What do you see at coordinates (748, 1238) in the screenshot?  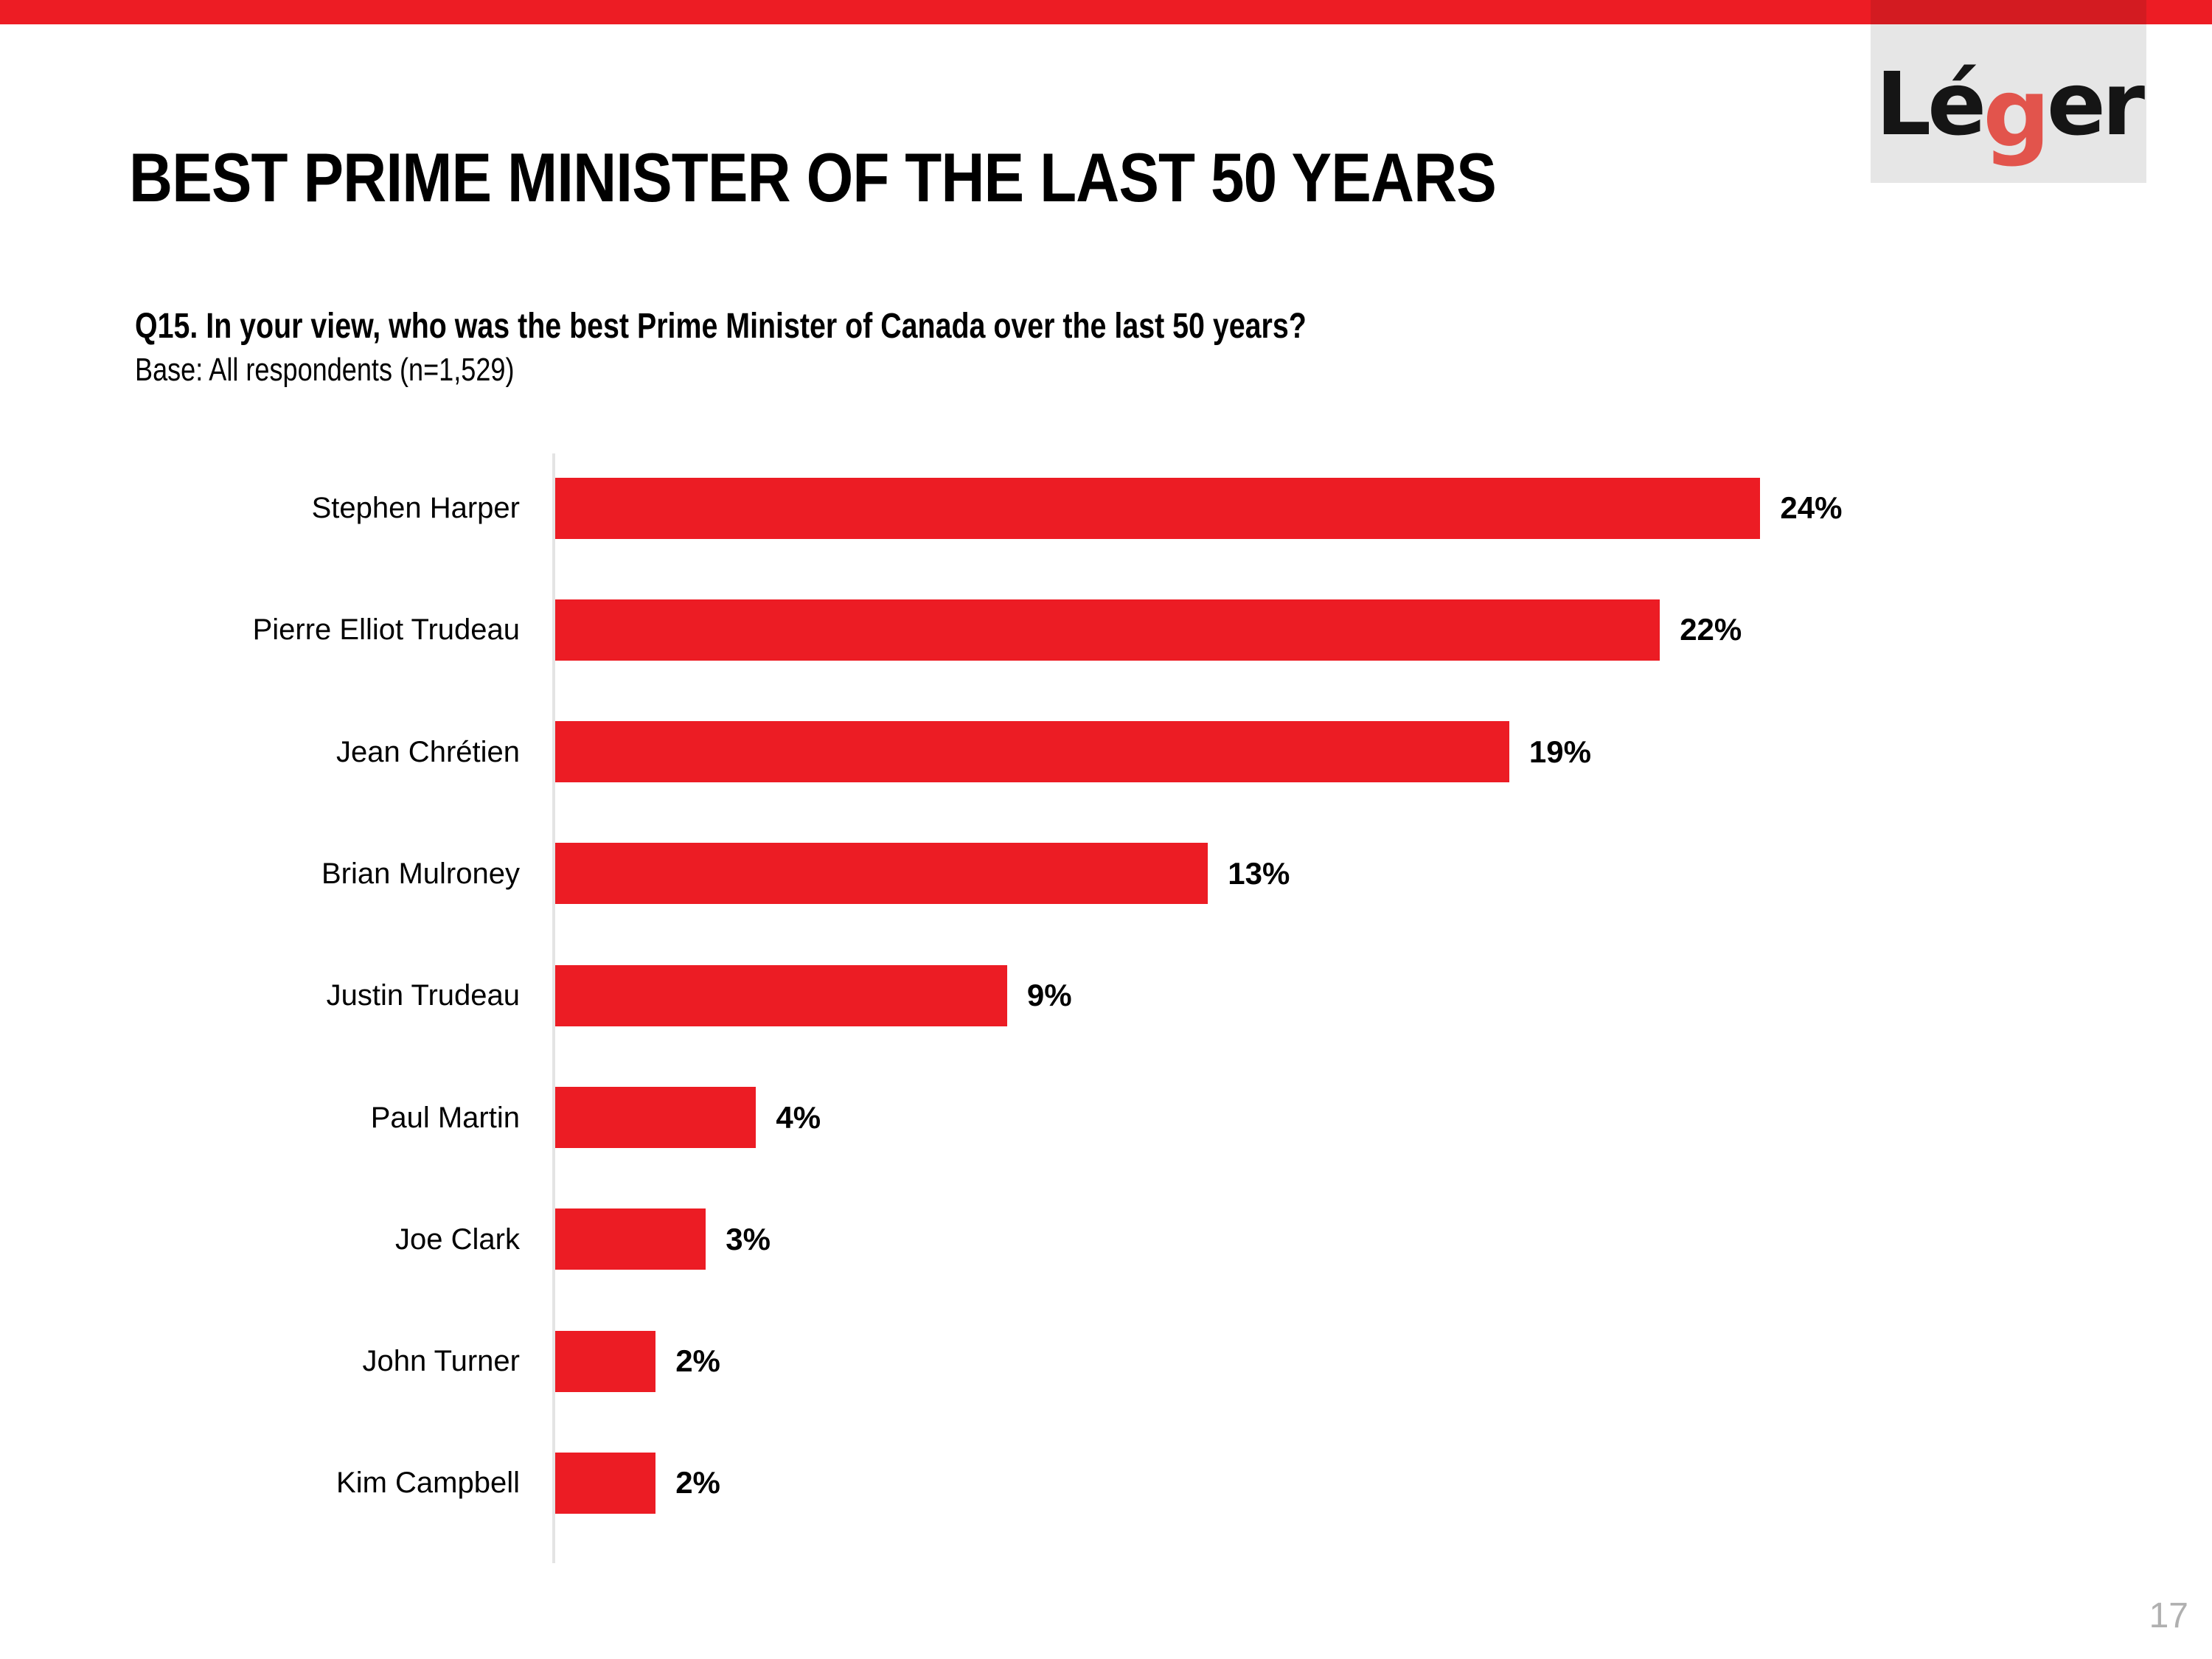 I see `value-label: 3%` at bounding box center [748, 1238].